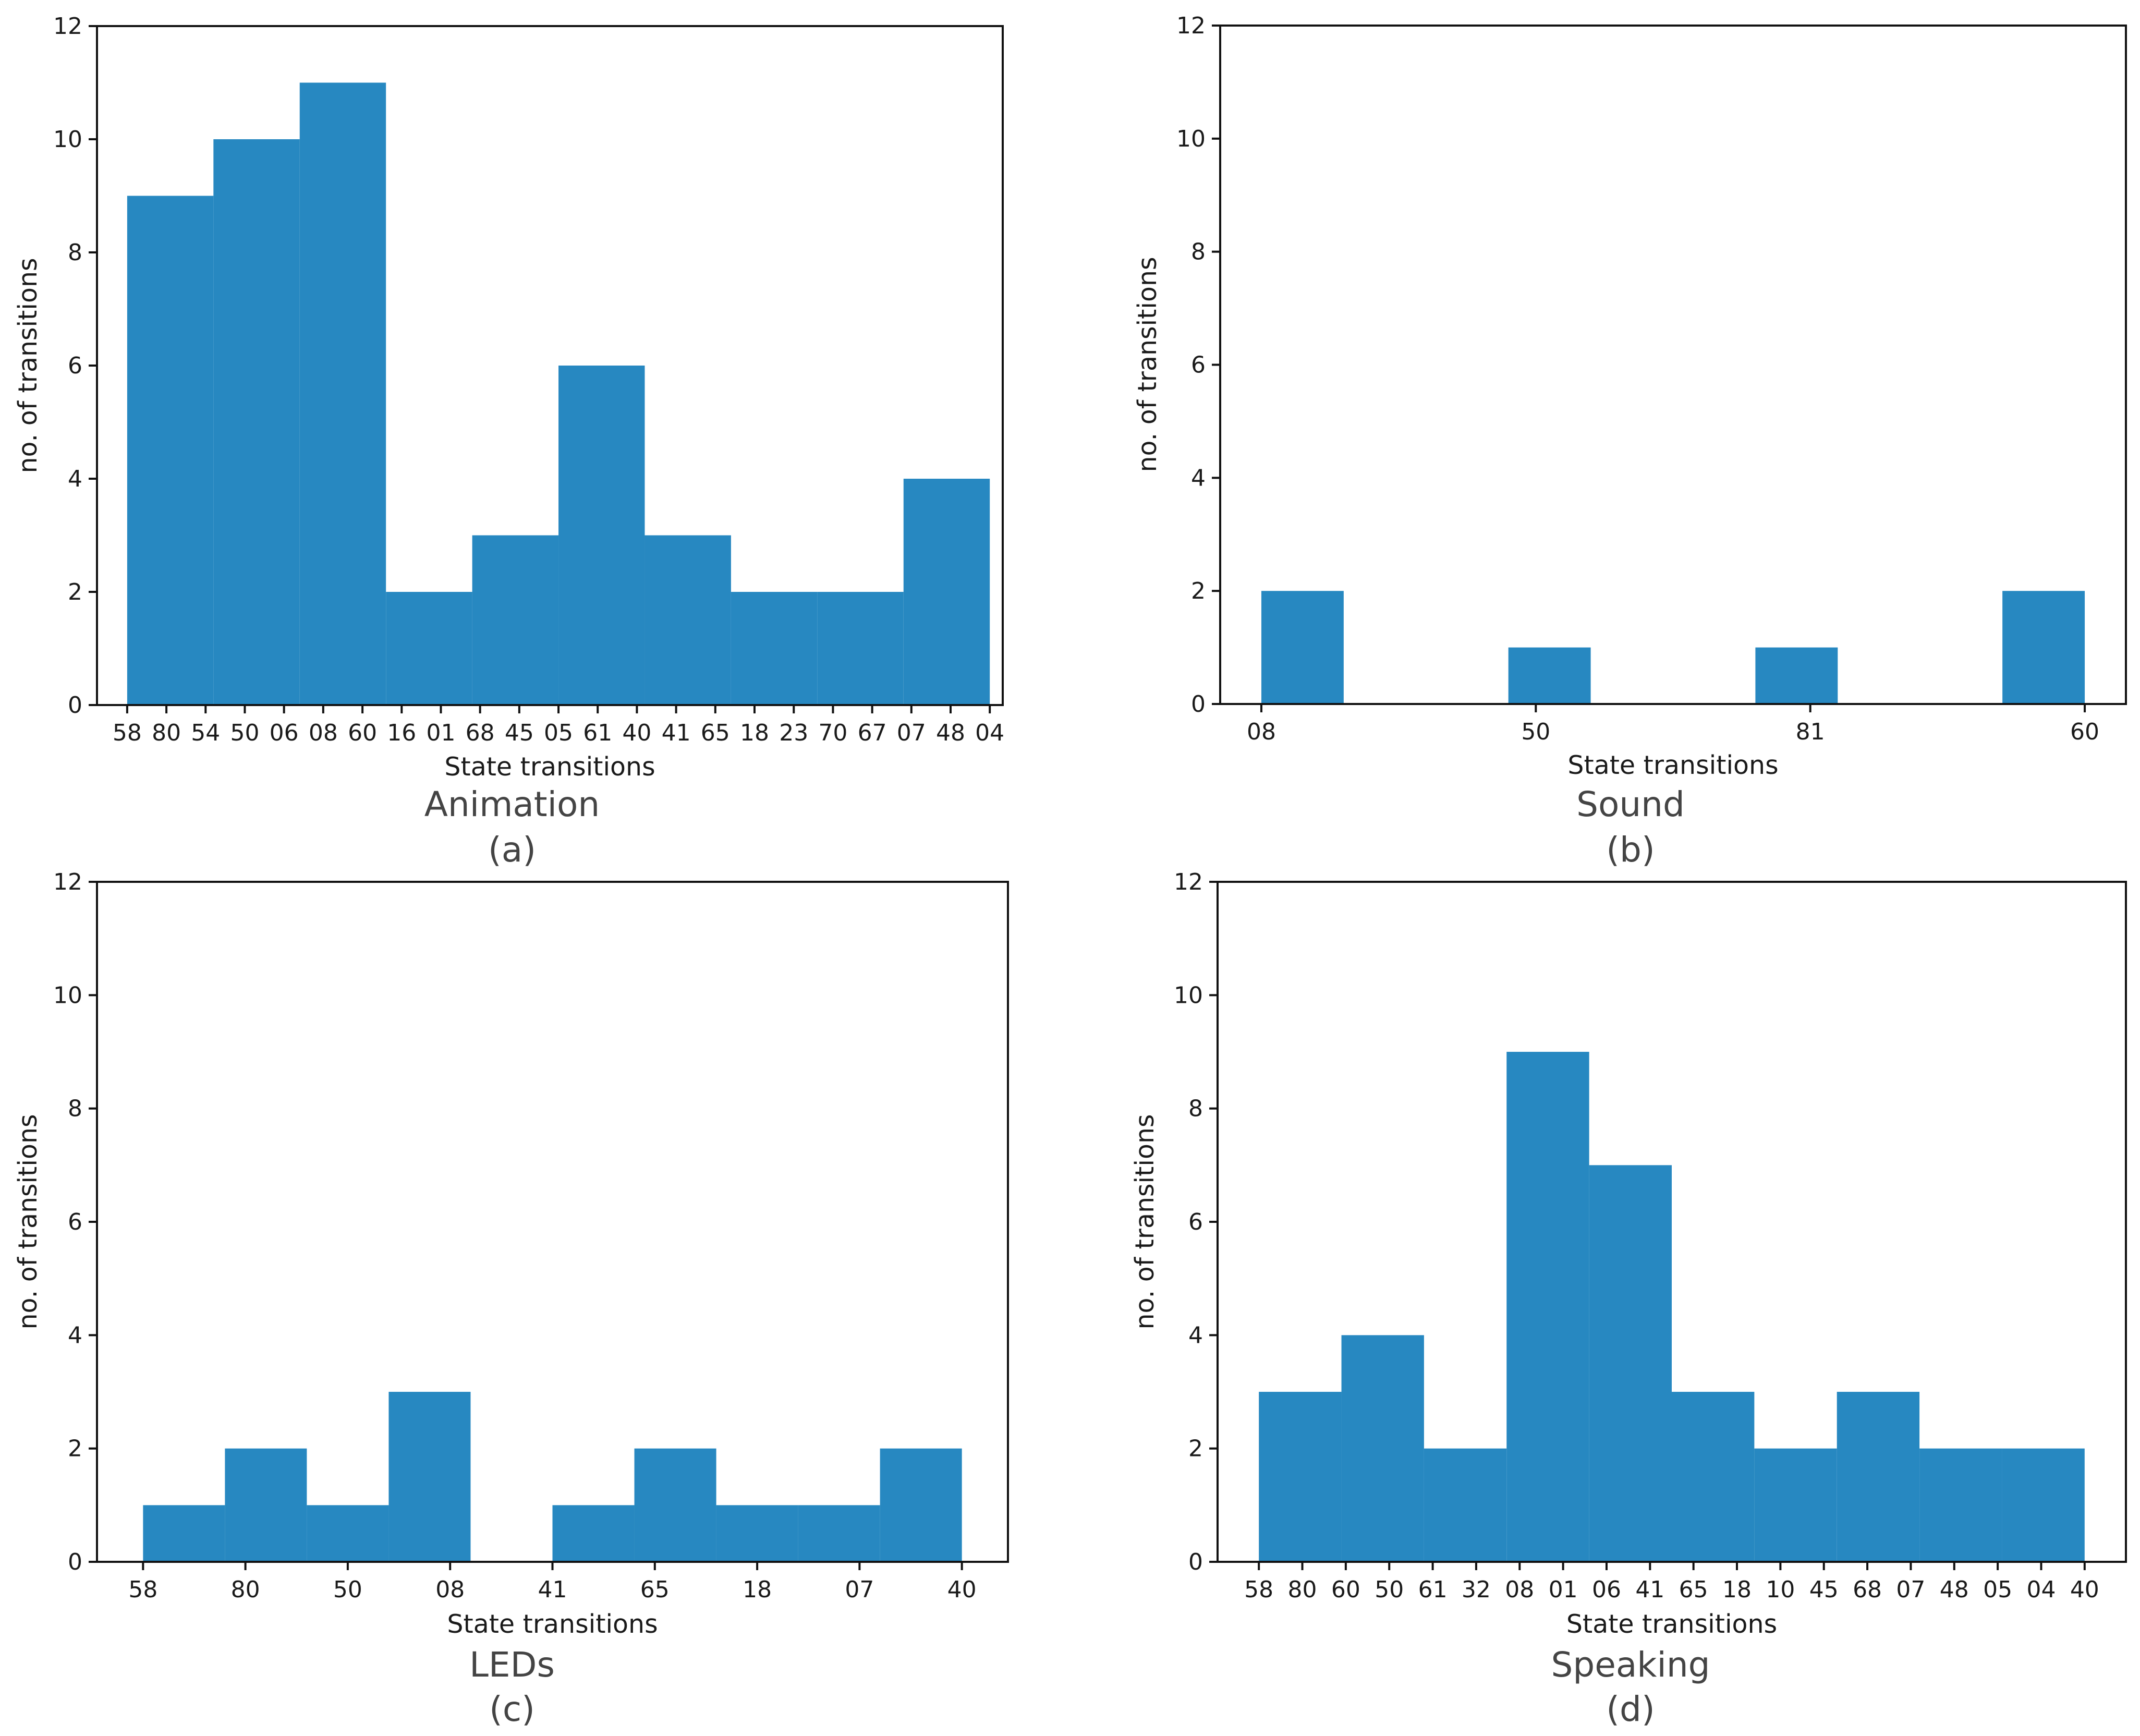  I want to click on speaking-x-tick-label: 60, so click(1346, 1589).